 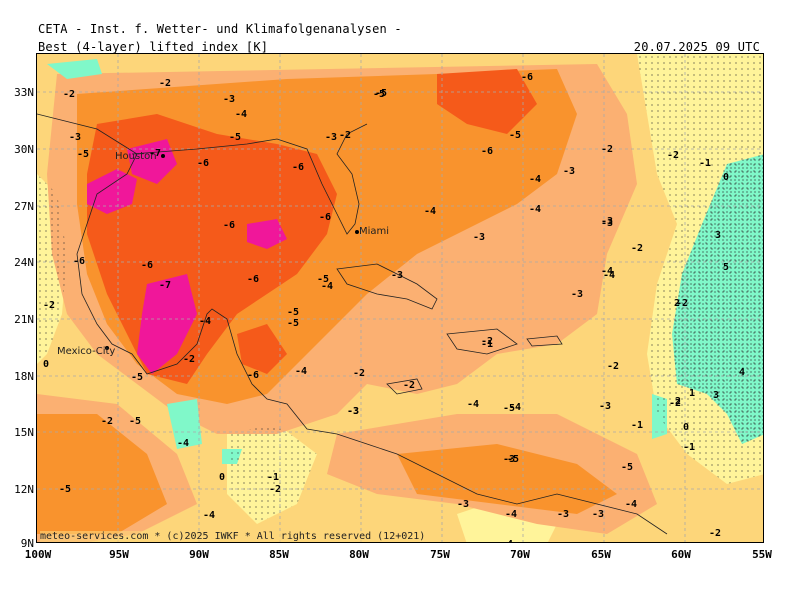 I want to click on field-strong-unstable-ne, so click(x=487, y=101).